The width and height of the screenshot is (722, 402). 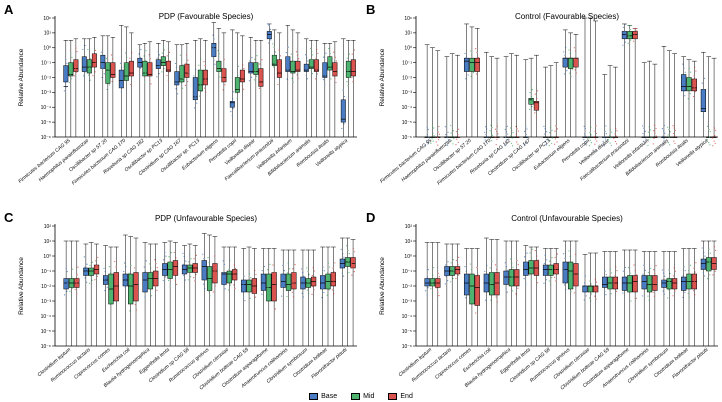 What do you see at coordinates (288, 81) in the screenshot?
I see `box-base` at bounding box center [288, 81].